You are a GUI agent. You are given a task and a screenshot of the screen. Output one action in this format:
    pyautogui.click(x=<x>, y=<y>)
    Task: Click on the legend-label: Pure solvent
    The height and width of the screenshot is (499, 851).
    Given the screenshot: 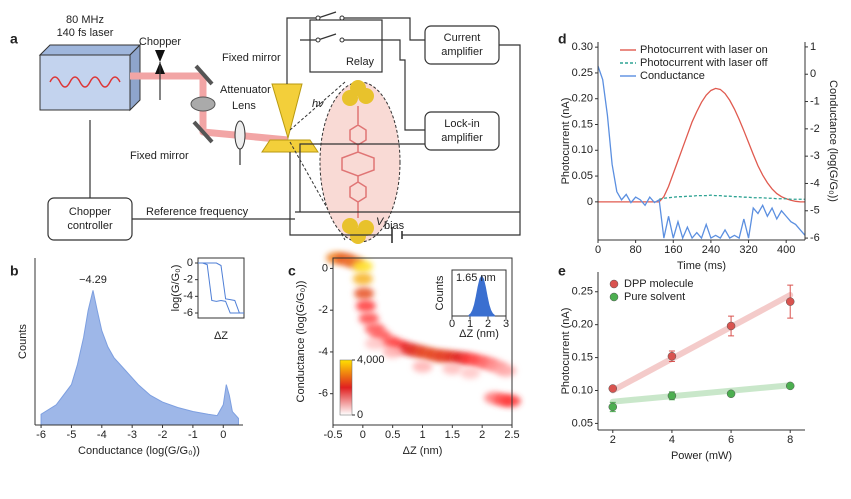 What is the action you would take?
    pyautogui.click(x=654, y=297)
    